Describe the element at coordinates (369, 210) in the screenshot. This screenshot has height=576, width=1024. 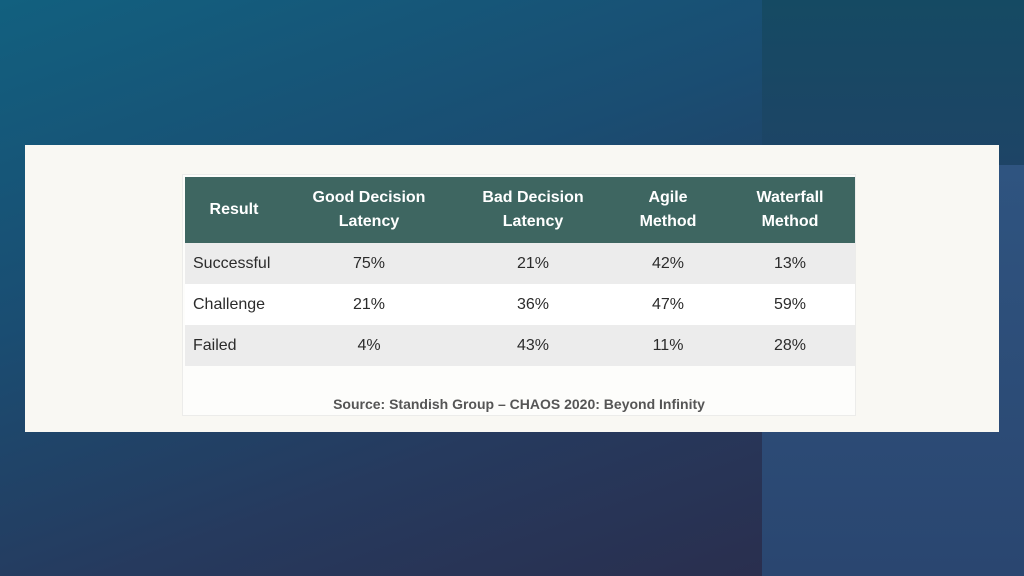
I see `header-good-decision-latency: Good Decision Latency` at that location.